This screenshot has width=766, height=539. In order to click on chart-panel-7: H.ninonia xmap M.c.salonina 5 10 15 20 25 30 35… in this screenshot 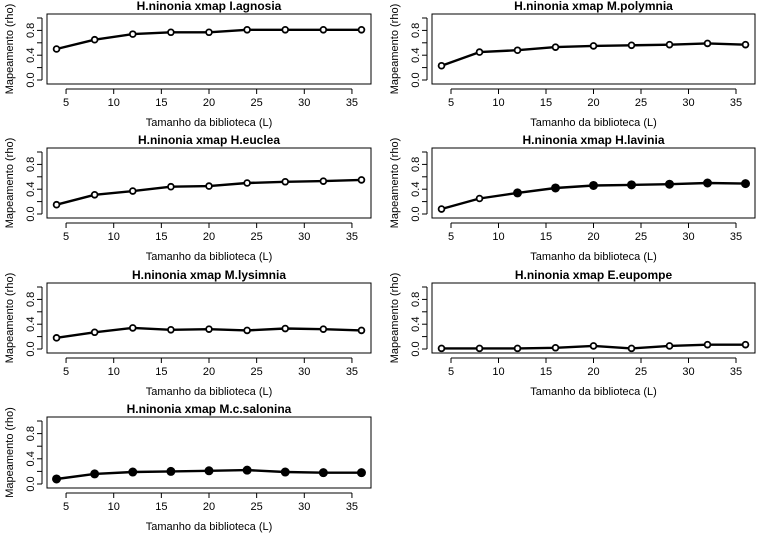, I will do `click(188, 467)`.